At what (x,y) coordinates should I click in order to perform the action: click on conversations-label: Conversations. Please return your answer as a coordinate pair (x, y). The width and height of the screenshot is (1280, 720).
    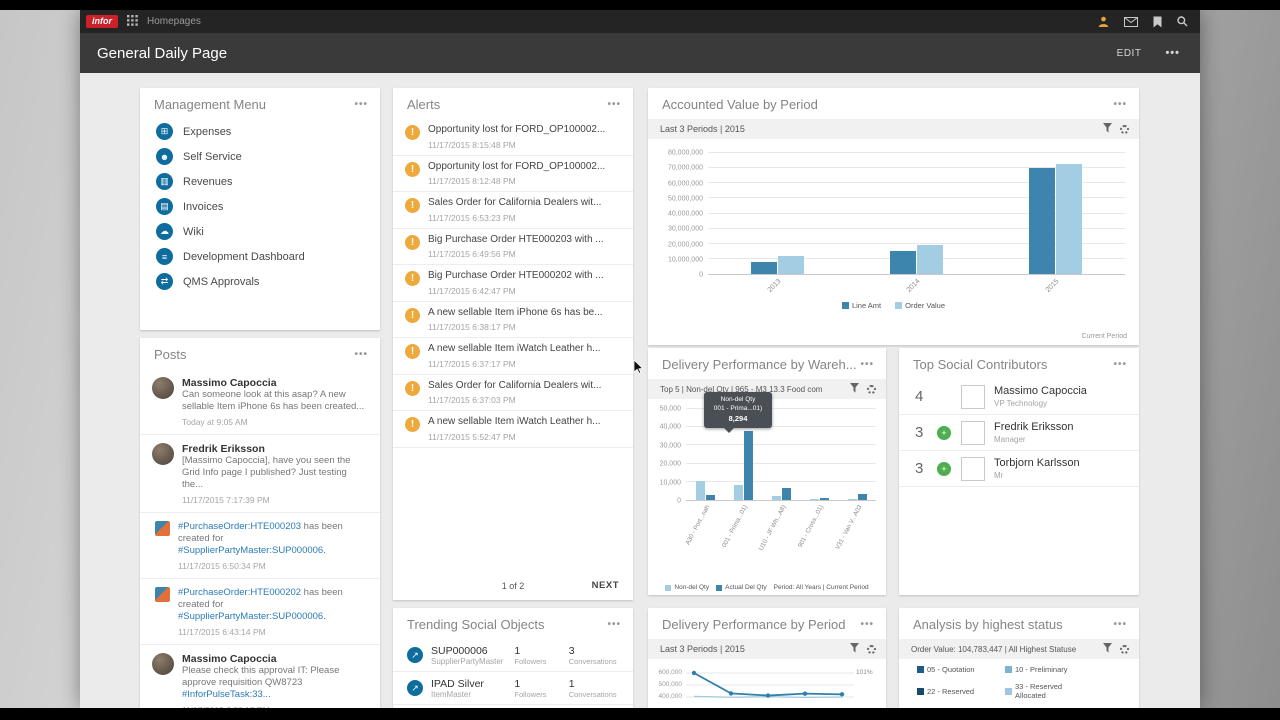
    Looking at the image, I should click on (592, 694).